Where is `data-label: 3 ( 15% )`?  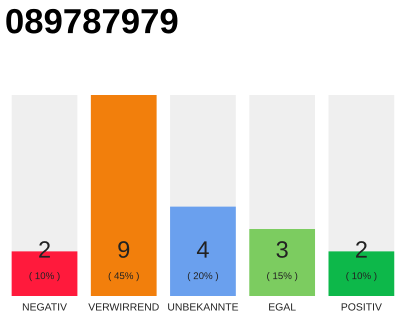
data-label: 3 ( 15% ) is located at coordinates (282, 261).